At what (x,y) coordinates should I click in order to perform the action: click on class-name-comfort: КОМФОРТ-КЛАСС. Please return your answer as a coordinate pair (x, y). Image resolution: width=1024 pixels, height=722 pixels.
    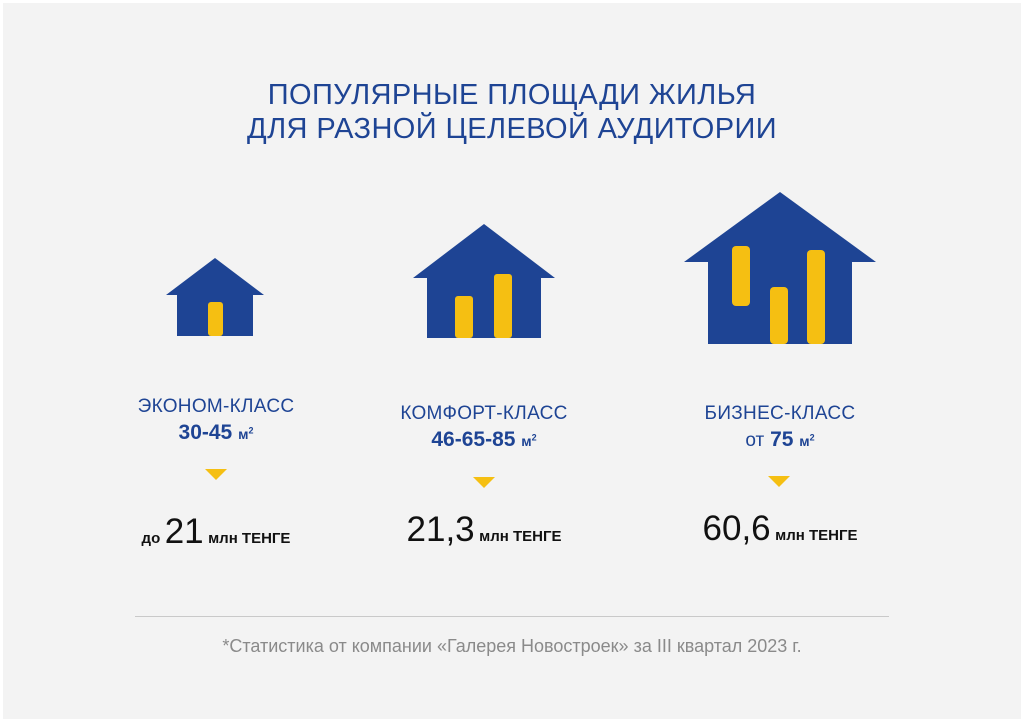
    Looking at the image, I should click on (484, 413).